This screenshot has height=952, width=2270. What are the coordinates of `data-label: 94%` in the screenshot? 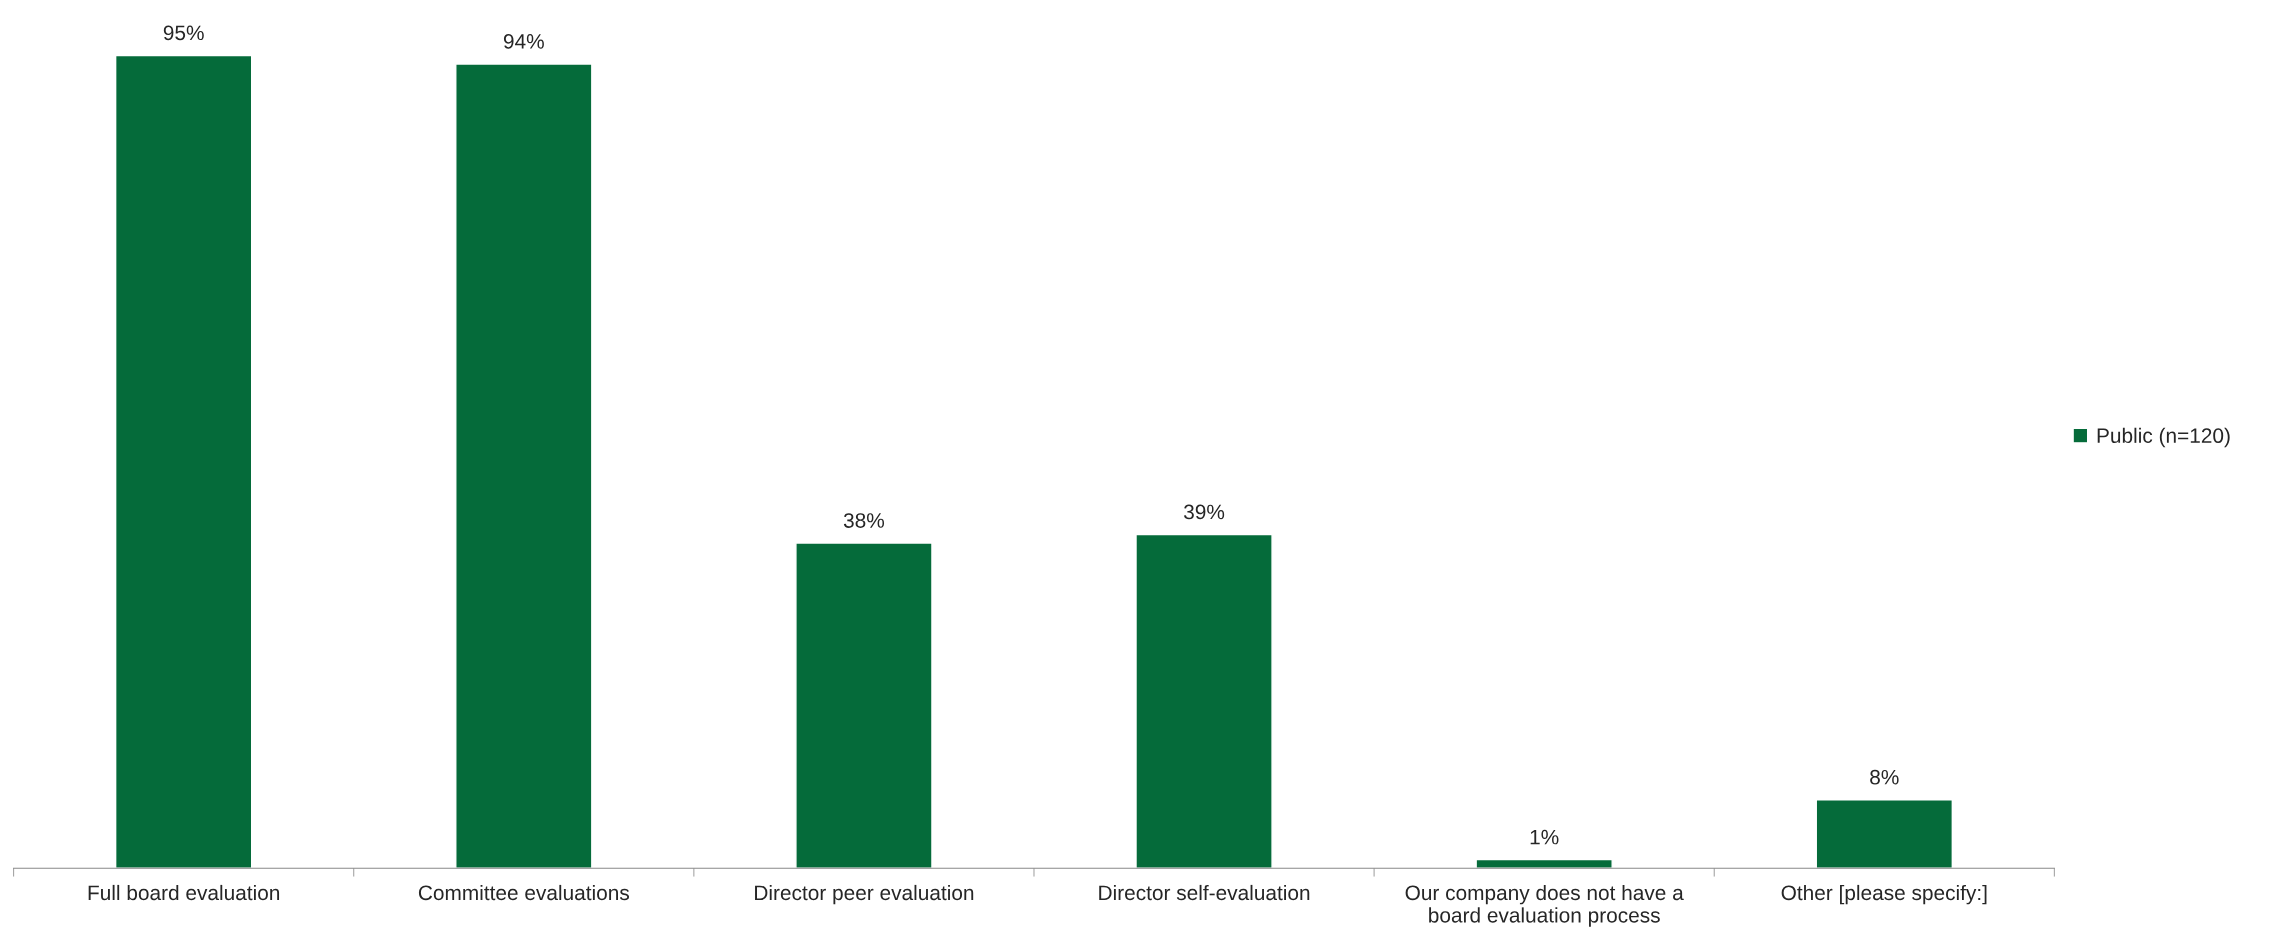 It's located at (523, 41).